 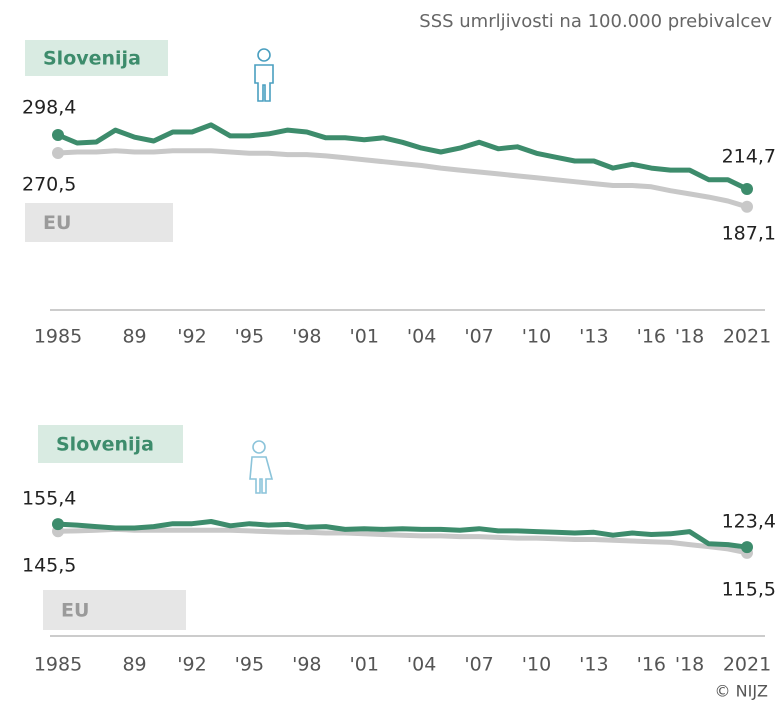 What do you see at coordinates (749, 522) in the screenshot?
I see `value-label: 123,4` at bounding box center [749, 522].